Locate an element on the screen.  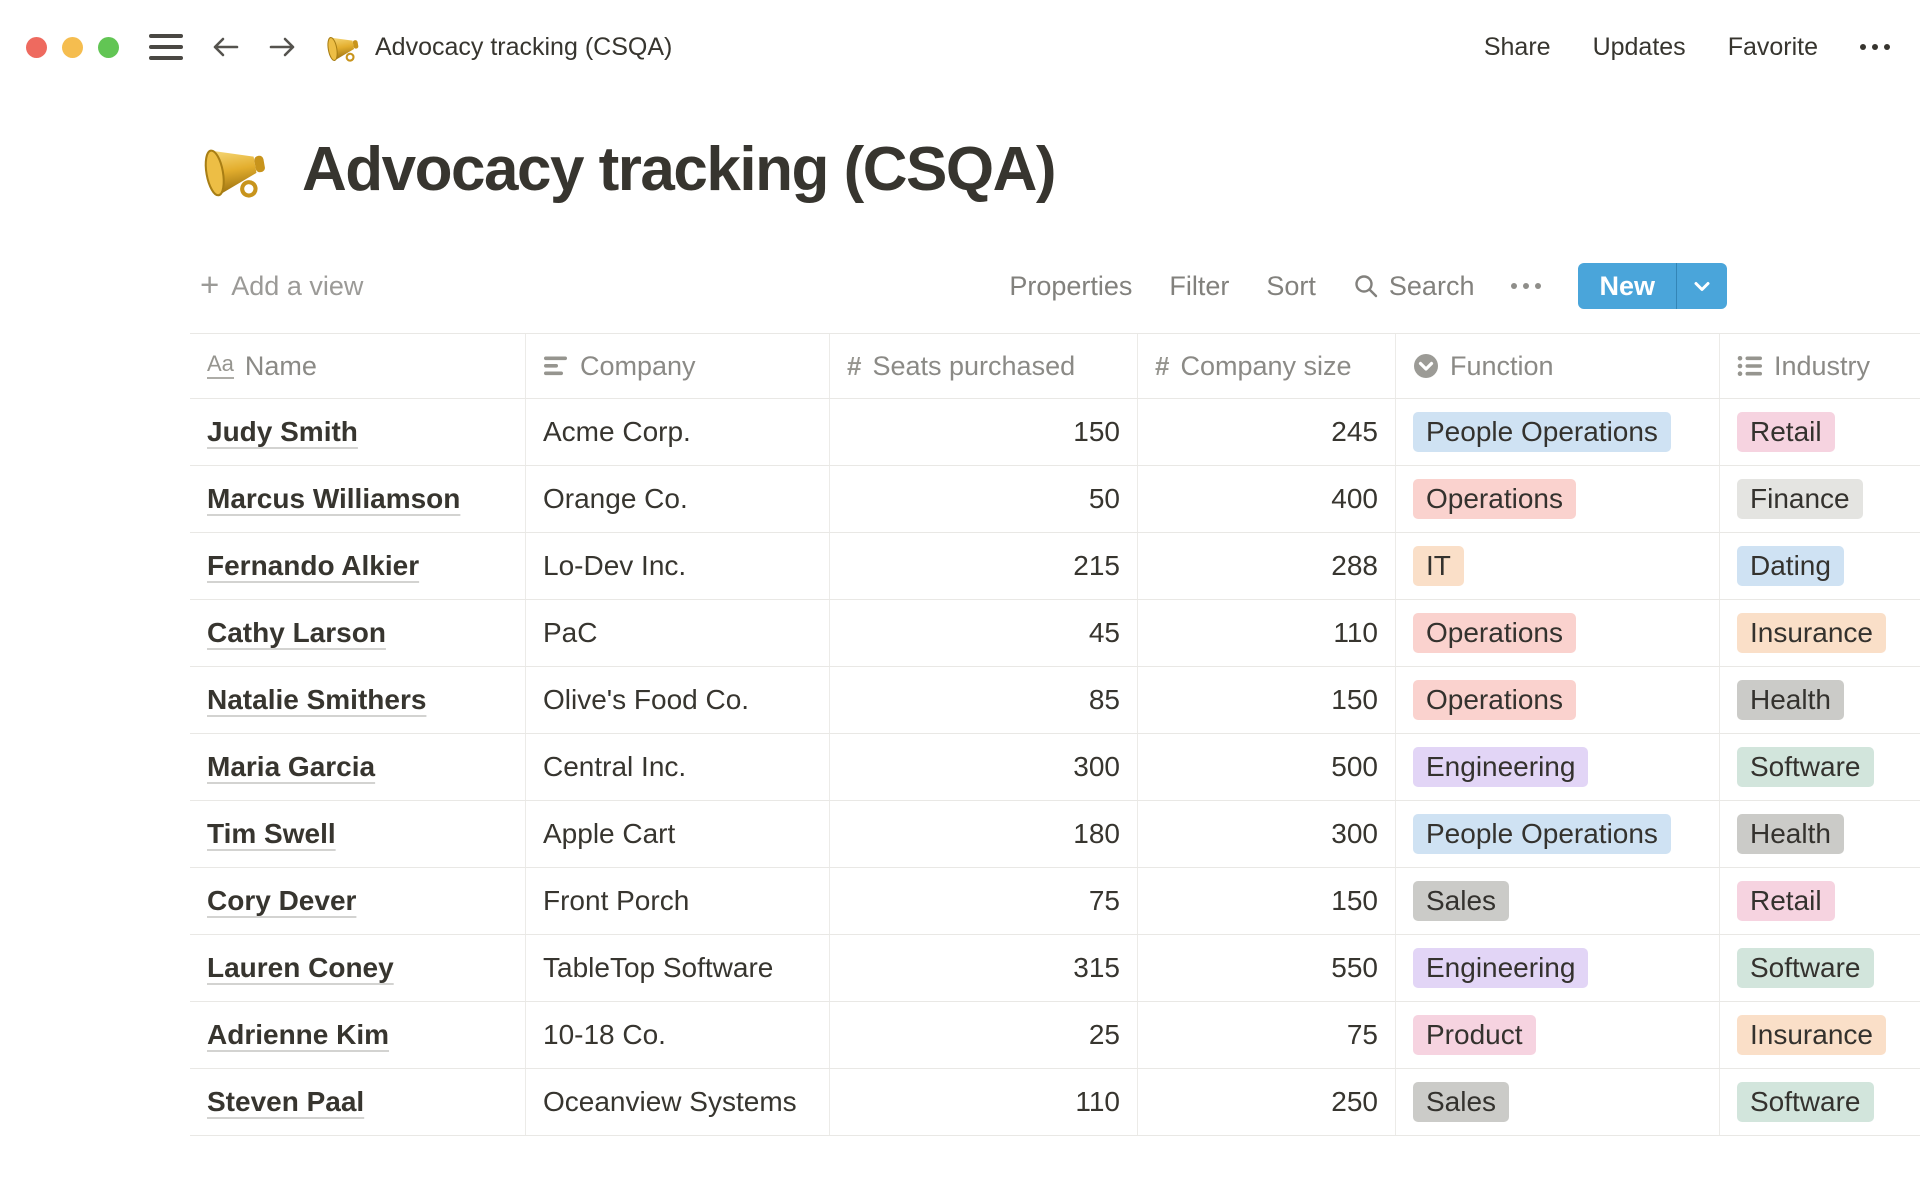
cell-seats-purchased: 180 is located at coordinates (984, 834).